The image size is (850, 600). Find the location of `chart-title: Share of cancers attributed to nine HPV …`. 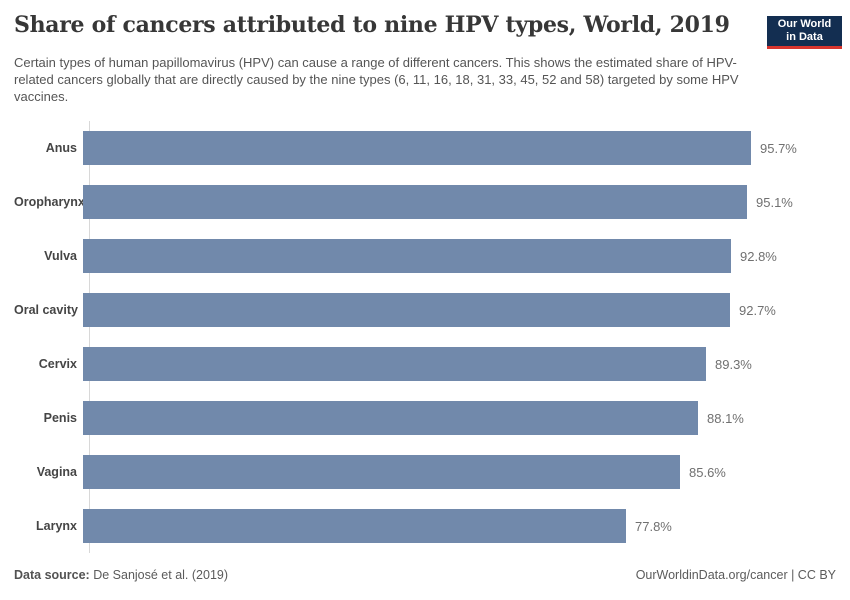

chart-title: Share of cancers attributed to nine HPV … is located at coordinates (372, 25).